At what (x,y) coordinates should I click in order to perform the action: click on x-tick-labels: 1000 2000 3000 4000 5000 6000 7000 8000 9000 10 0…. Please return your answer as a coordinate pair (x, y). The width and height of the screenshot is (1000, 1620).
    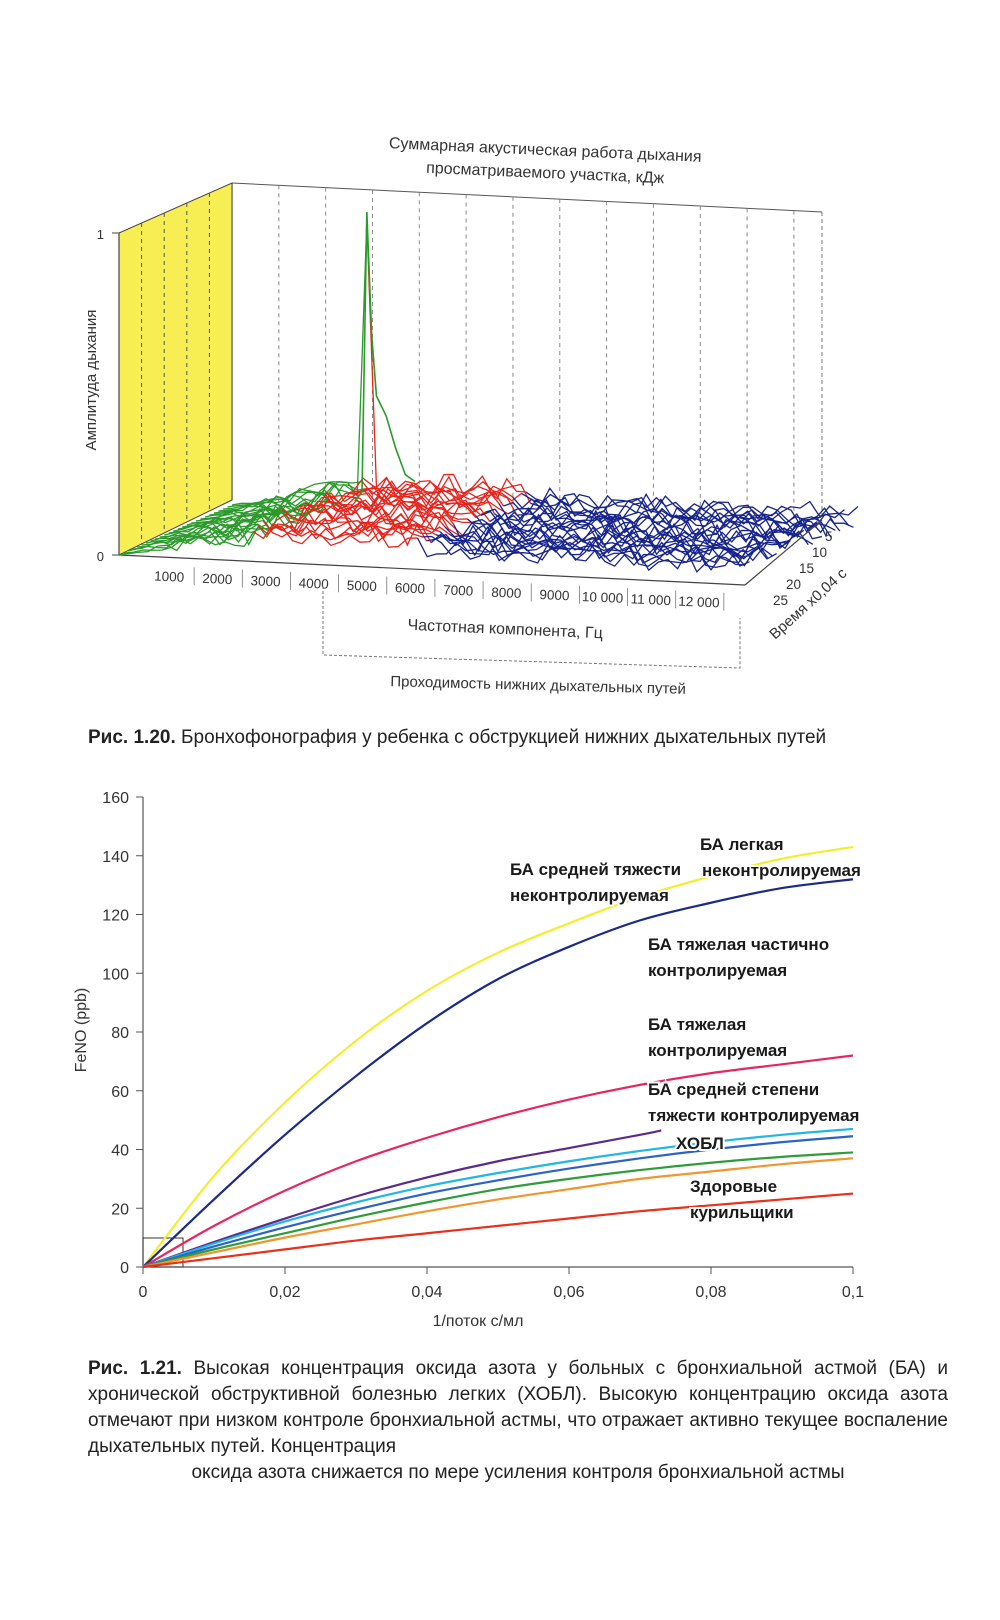
    Looking at the image, I should click on (439, 589).